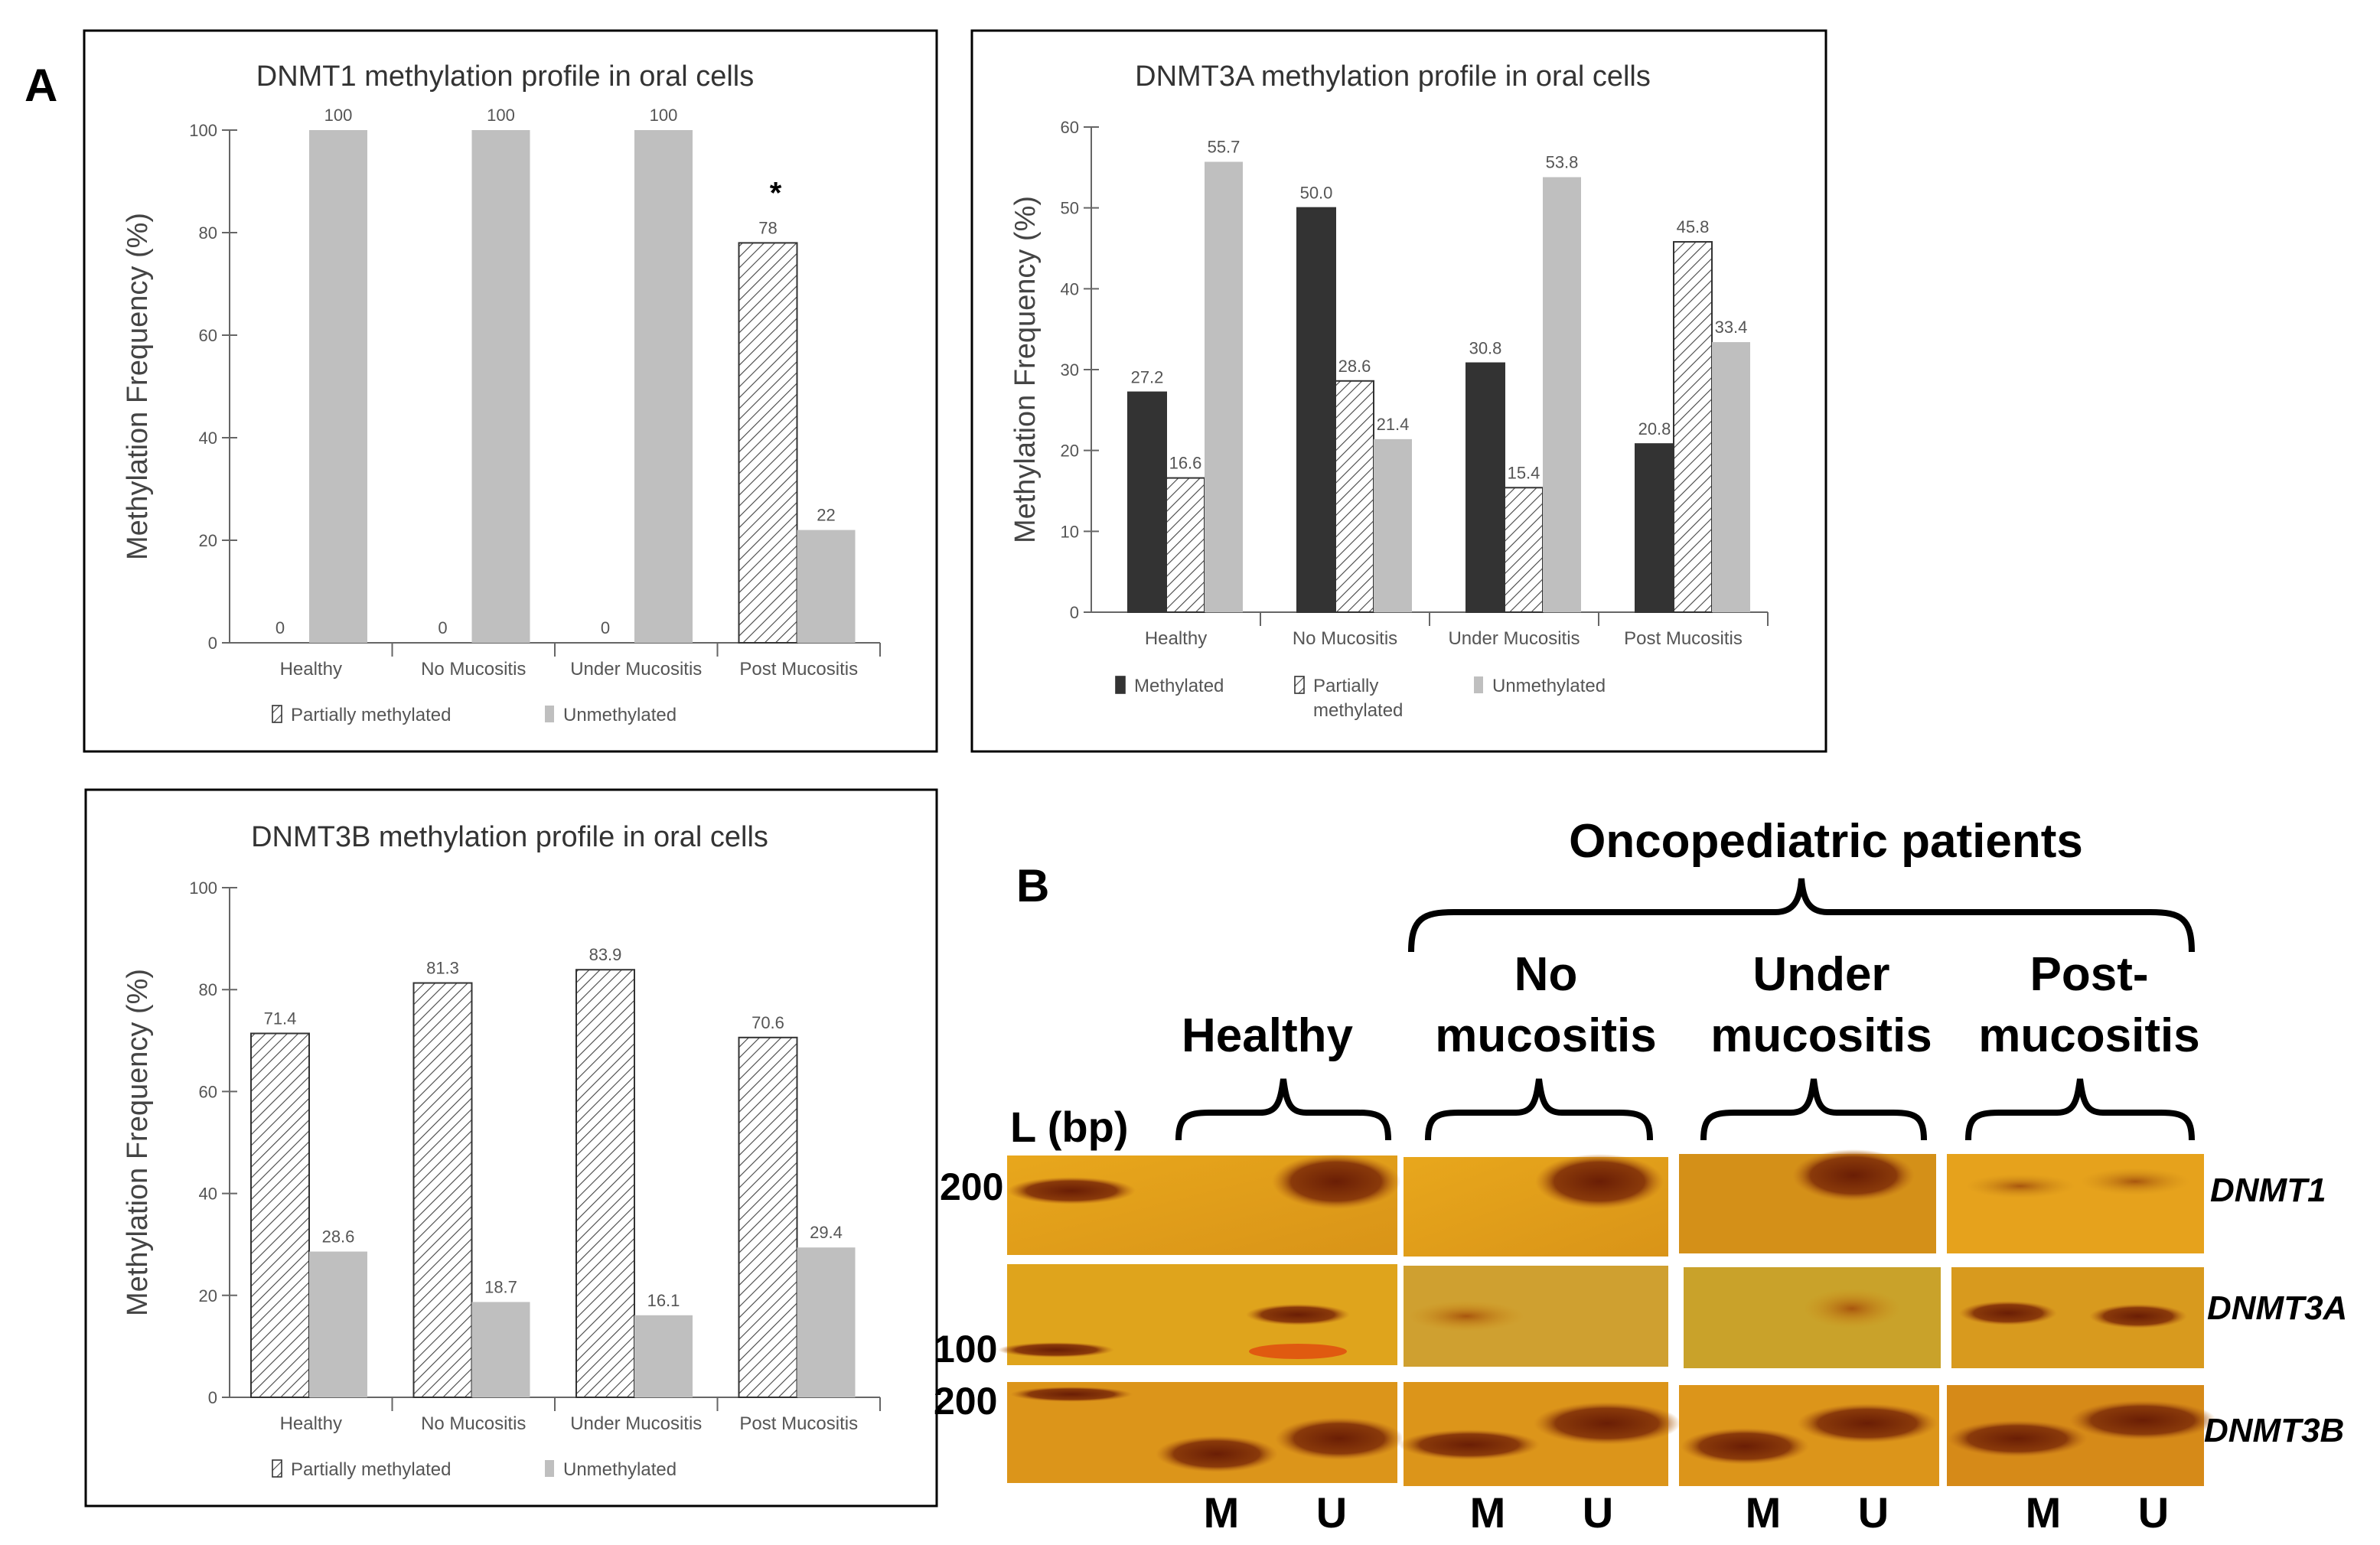 This screenshot has width=2380, height=1545. What do you see at coordinates (1654, 428) in the screenshot?
I see `data-label: 20.8` at bounding box center [1654, 428].